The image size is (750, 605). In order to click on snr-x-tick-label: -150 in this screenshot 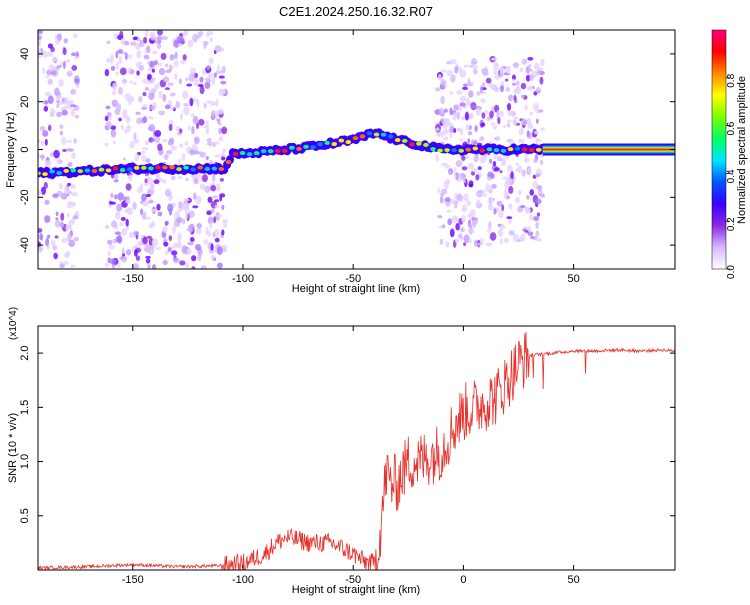, I will do `click(133, 580)`.